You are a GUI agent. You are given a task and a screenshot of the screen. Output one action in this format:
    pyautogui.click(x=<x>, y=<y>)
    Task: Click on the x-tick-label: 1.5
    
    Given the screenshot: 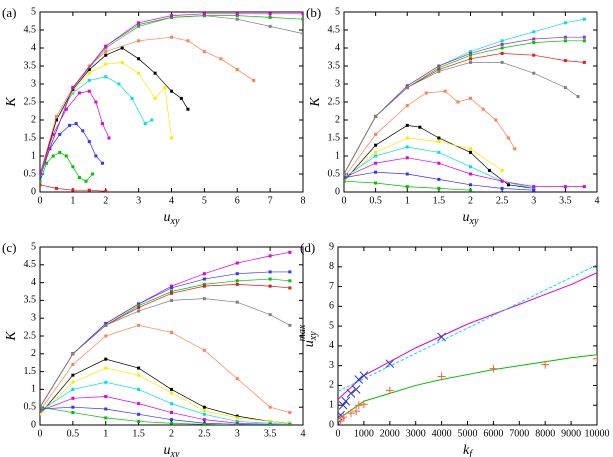 What is the action you would take?
    pyautogui.click(x=138, y=433)
    